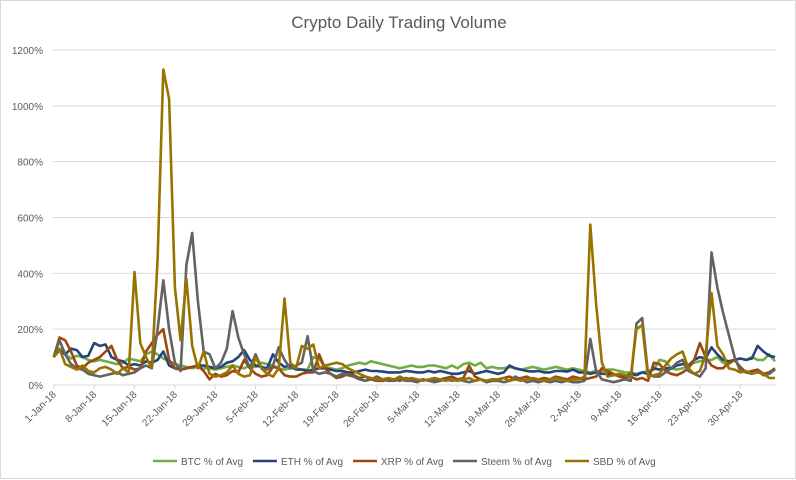 This screenshot has width=796, height=480. Describe the element at coordinates (412, 462) in the screenshot. I see `legend-label: XRP % of Avg` at that location.